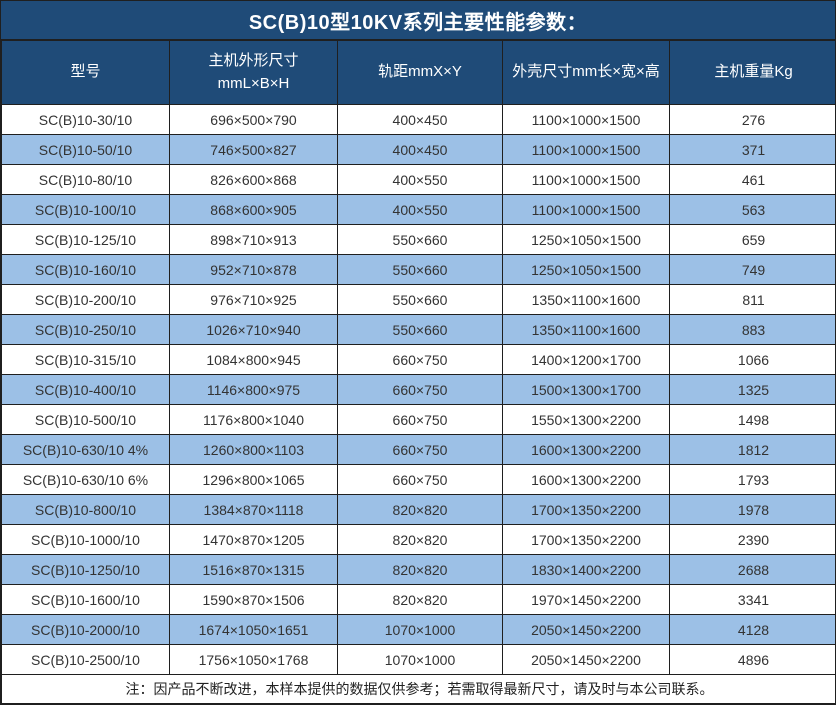 The height and width of the screenshot is (705, 836). I want to click on table-cell: 952×710×878, so click(253, 269).